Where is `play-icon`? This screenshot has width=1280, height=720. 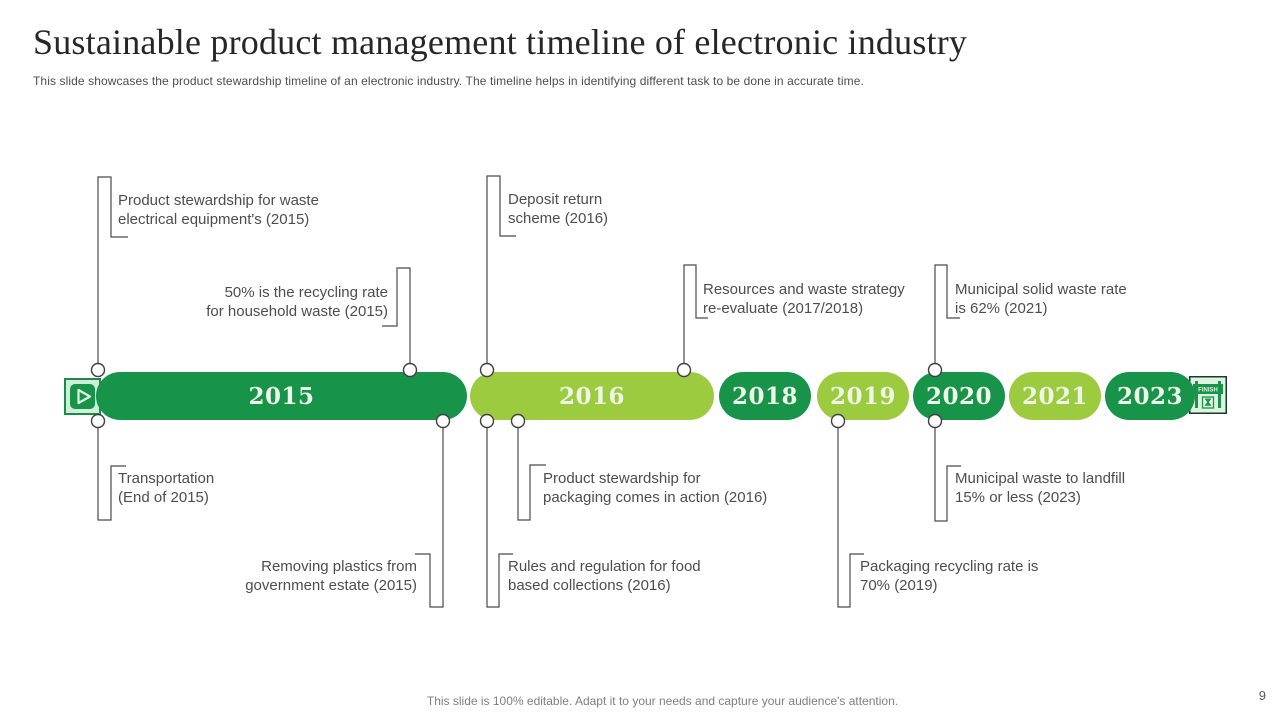 play-icon is located at coordinates (82, 399).